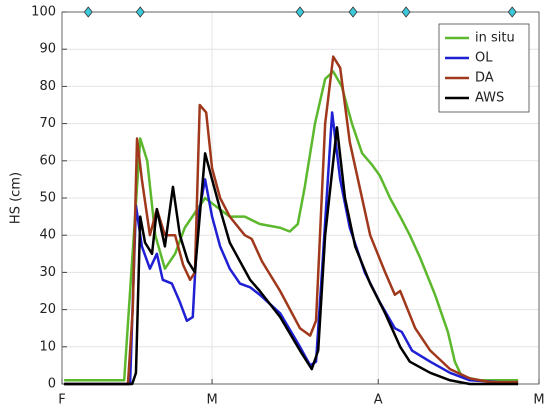  What do you see at coordinates (47, 160) in the screenshot?
I see `y-tick-label: 60` at bounding box center [47, 160].